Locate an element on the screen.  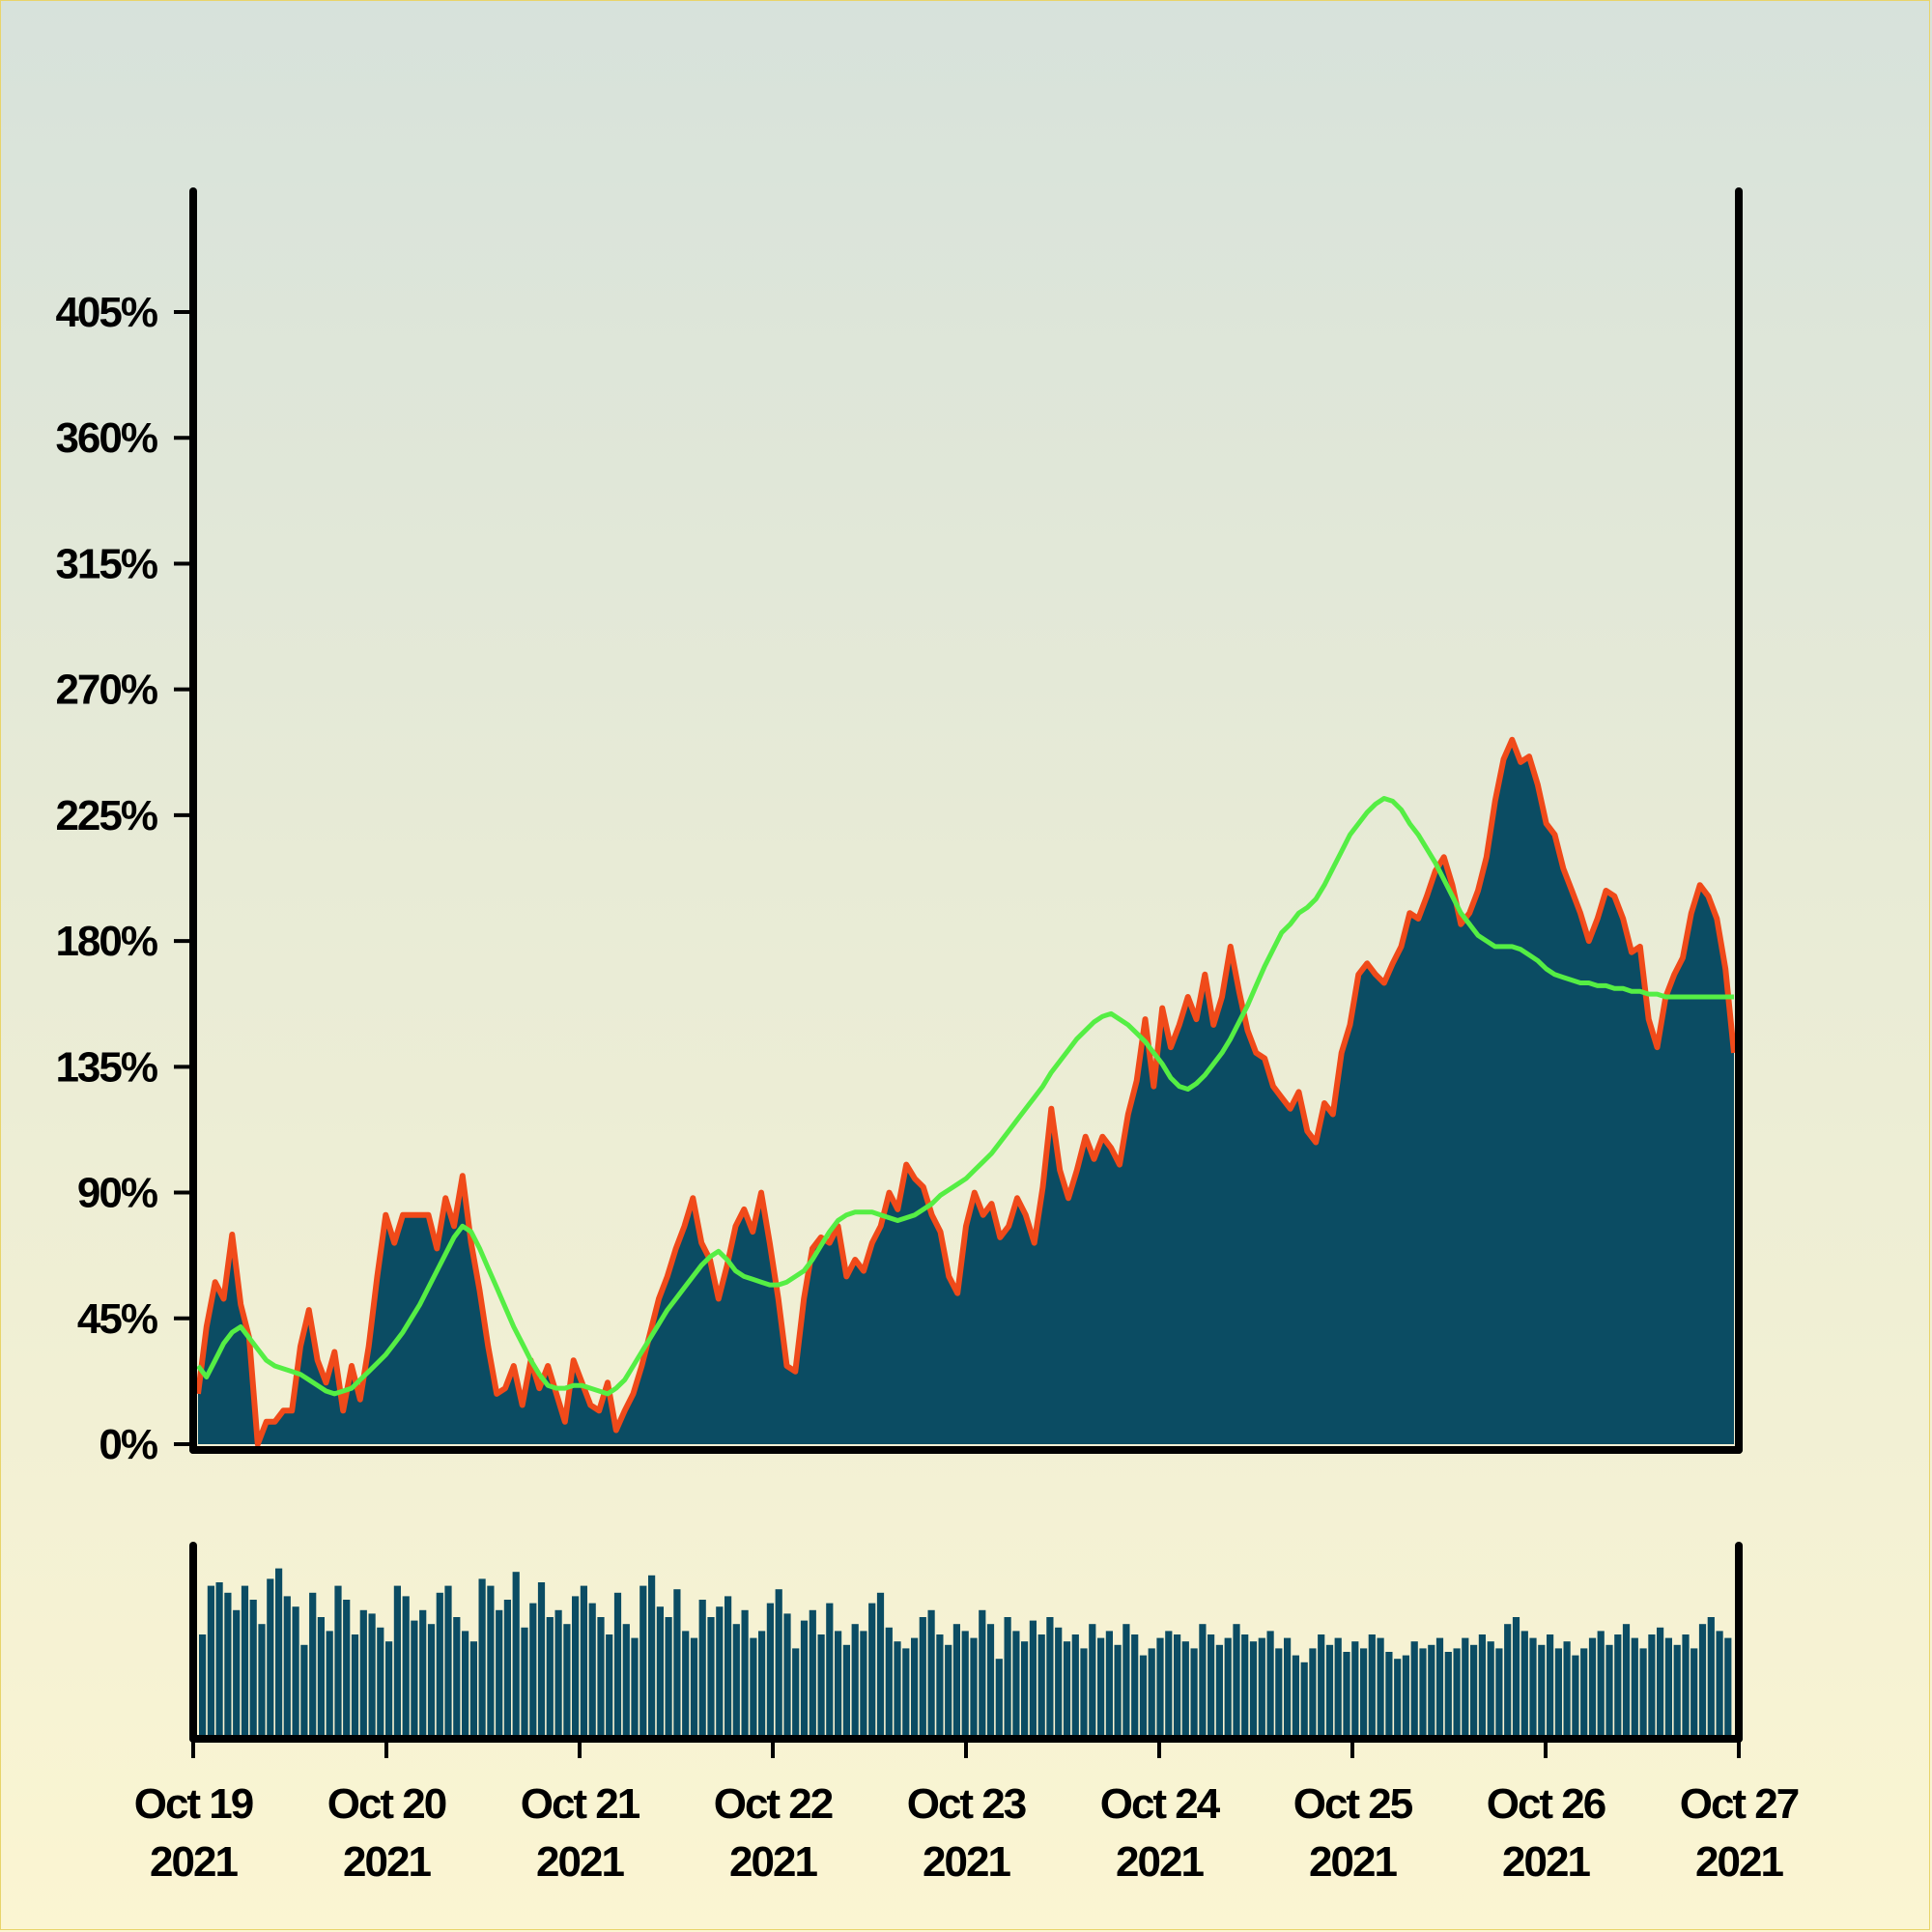
x-tick-label-date: Oct 26 is located at coordinates (1546, 1804).